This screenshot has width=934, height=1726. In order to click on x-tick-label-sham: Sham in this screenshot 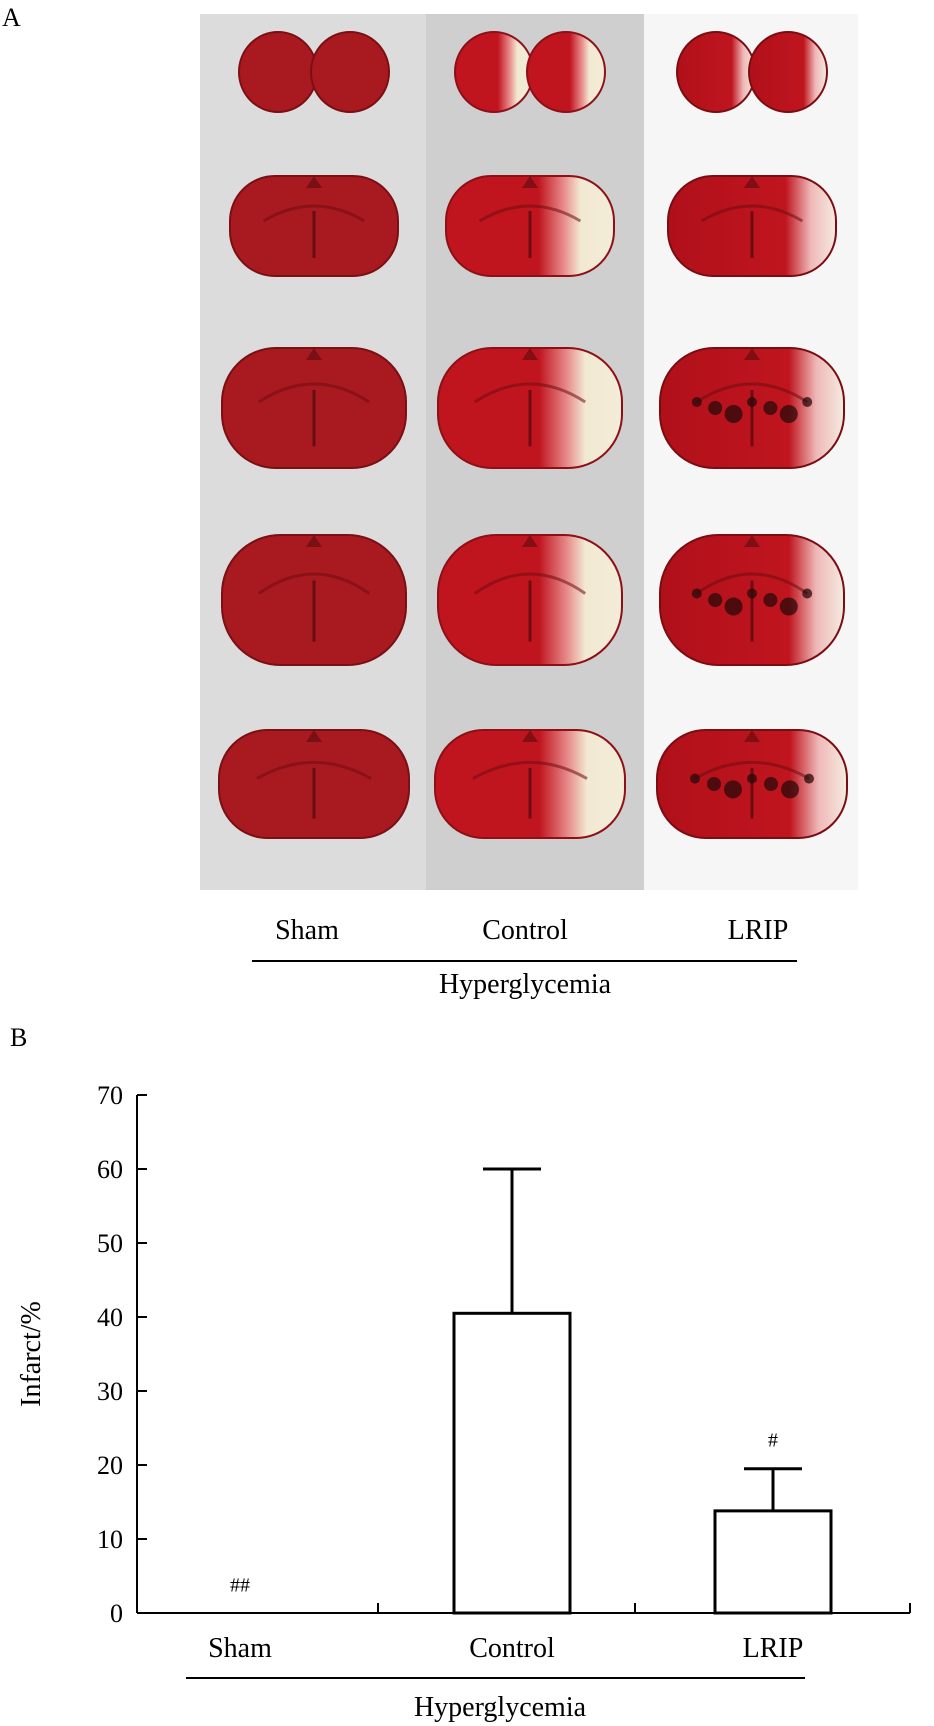, I will do `click(240, 1648)`.